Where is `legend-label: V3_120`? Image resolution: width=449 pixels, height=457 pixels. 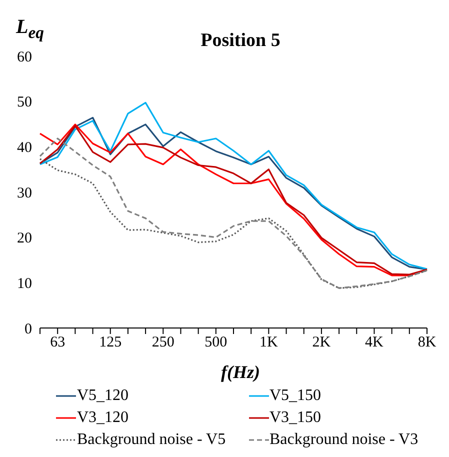 legend-label: V3_120 is located at coordinates (103, 418).